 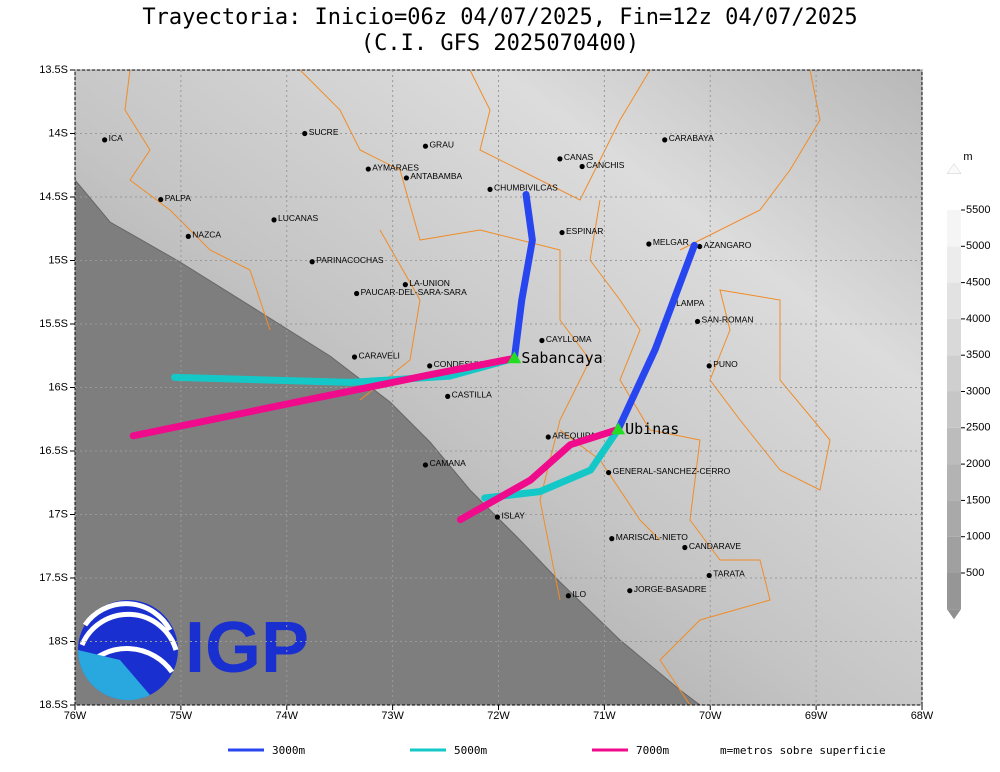 What do you see at coordinates (579, 594) in the screenshot?
I see `place-label: ILO` at bounding box center [579, 594].